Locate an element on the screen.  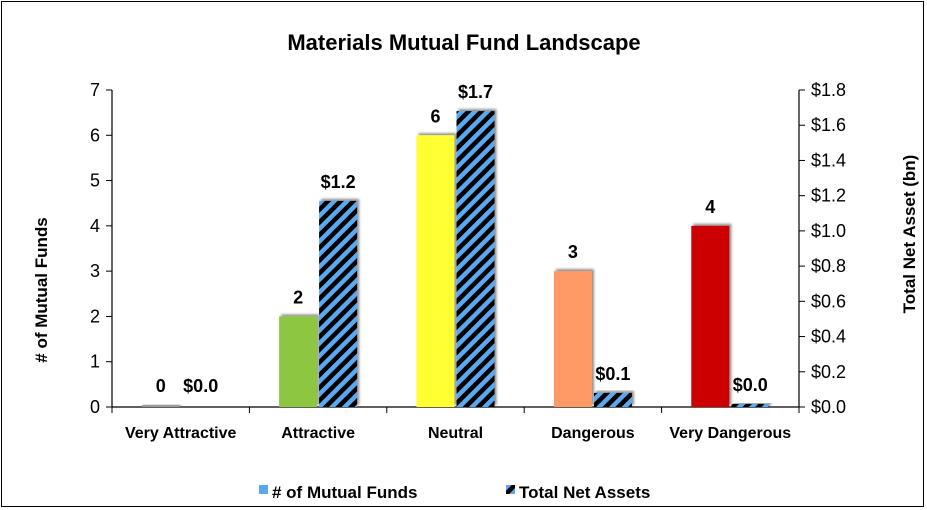
category-label: Dangerous is located at coordinates (593, 433).